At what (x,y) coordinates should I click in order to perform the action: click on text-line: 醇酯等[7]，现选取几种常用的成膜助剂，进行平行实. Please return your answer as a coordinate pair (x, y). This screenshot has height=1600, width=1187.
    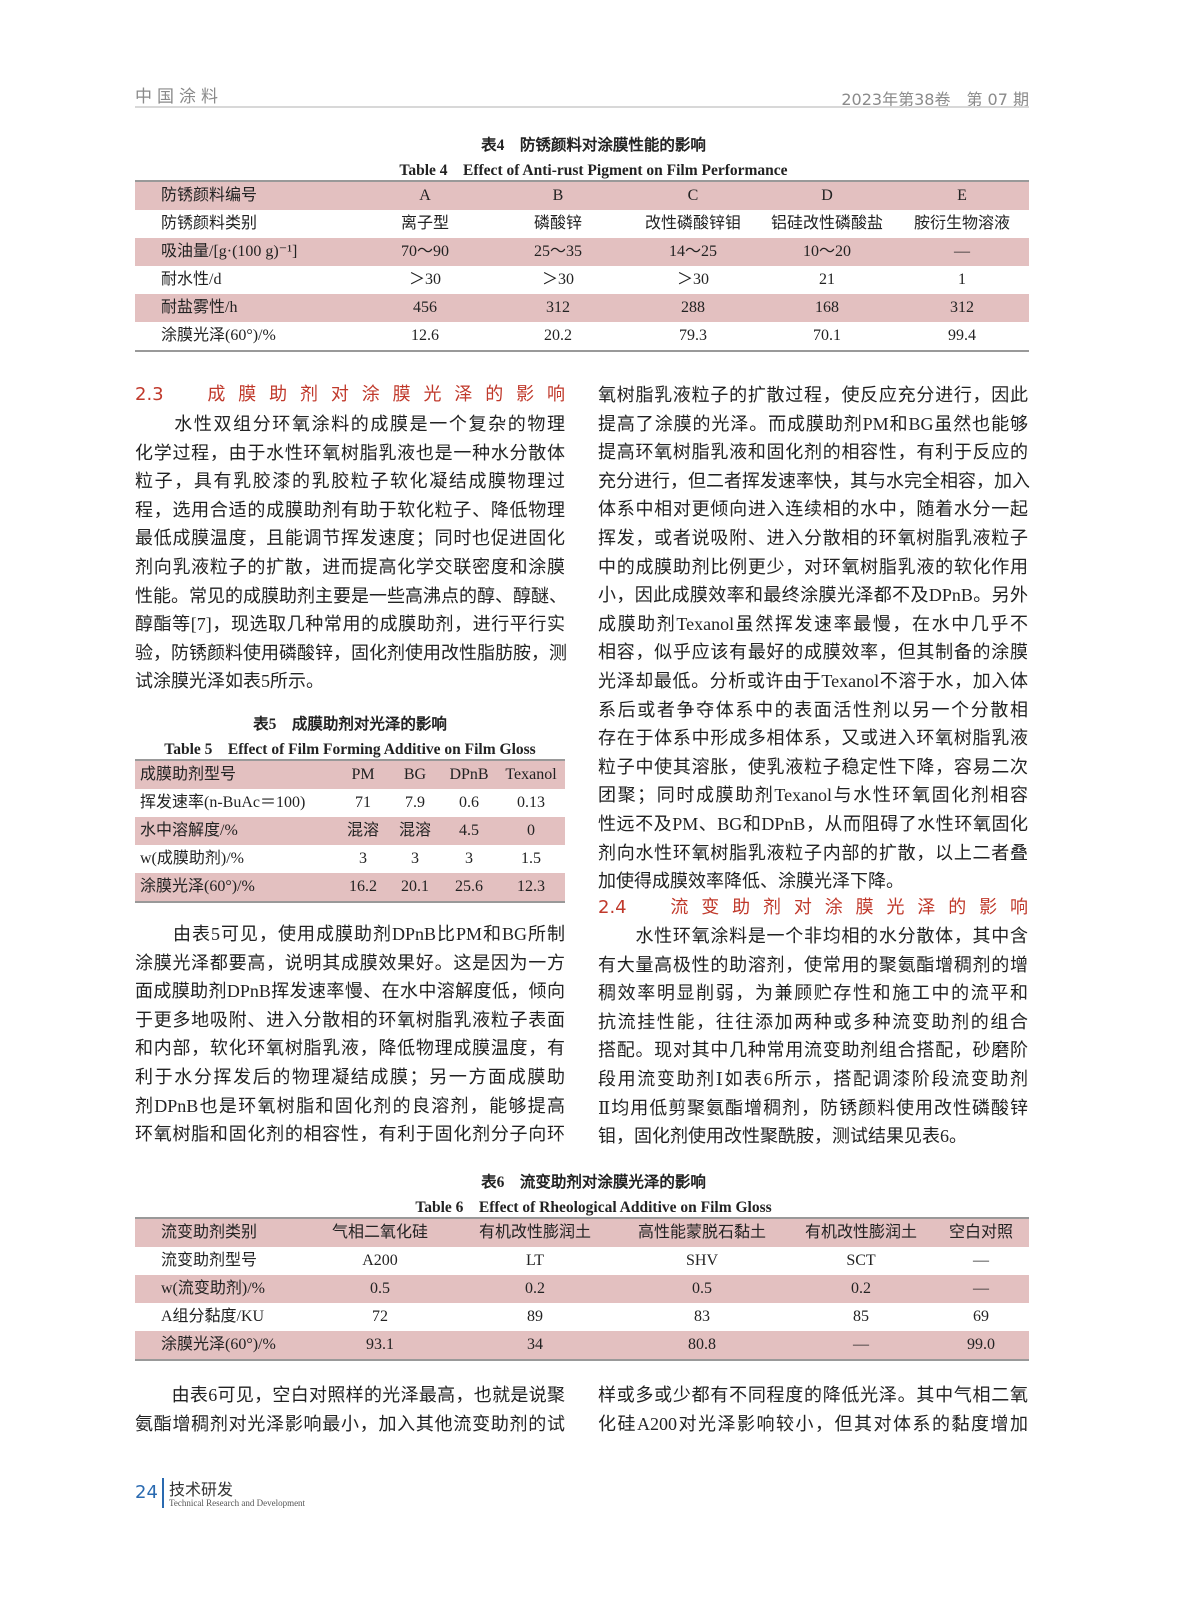
    Looking at the image, I should click on (350, 624).